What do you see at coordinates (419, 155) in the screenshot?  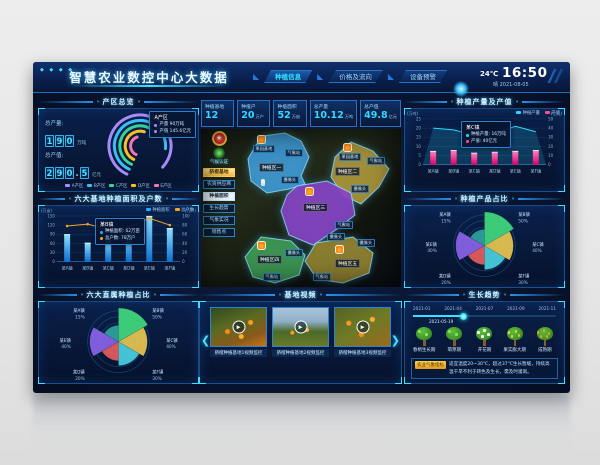 I see `svg-text: 5` at bounding box center [419, 155].